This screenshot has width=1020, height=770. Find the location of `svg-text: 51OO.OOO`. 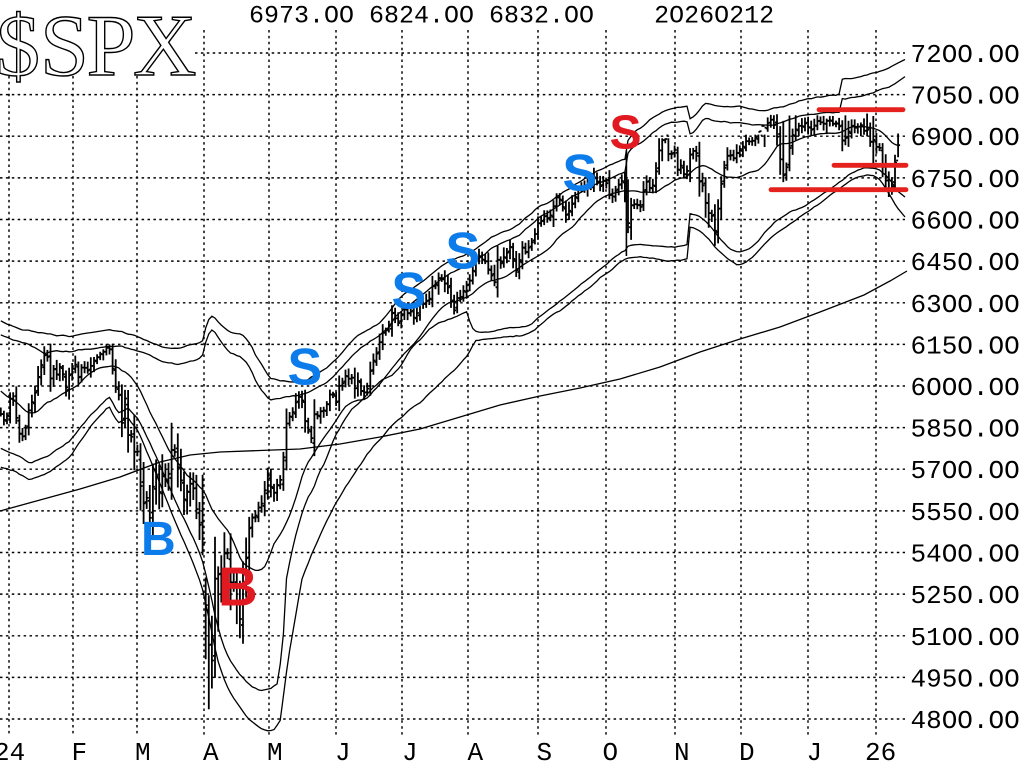

svg-text: 51OO.OOO is located at coordinates (965, 638).